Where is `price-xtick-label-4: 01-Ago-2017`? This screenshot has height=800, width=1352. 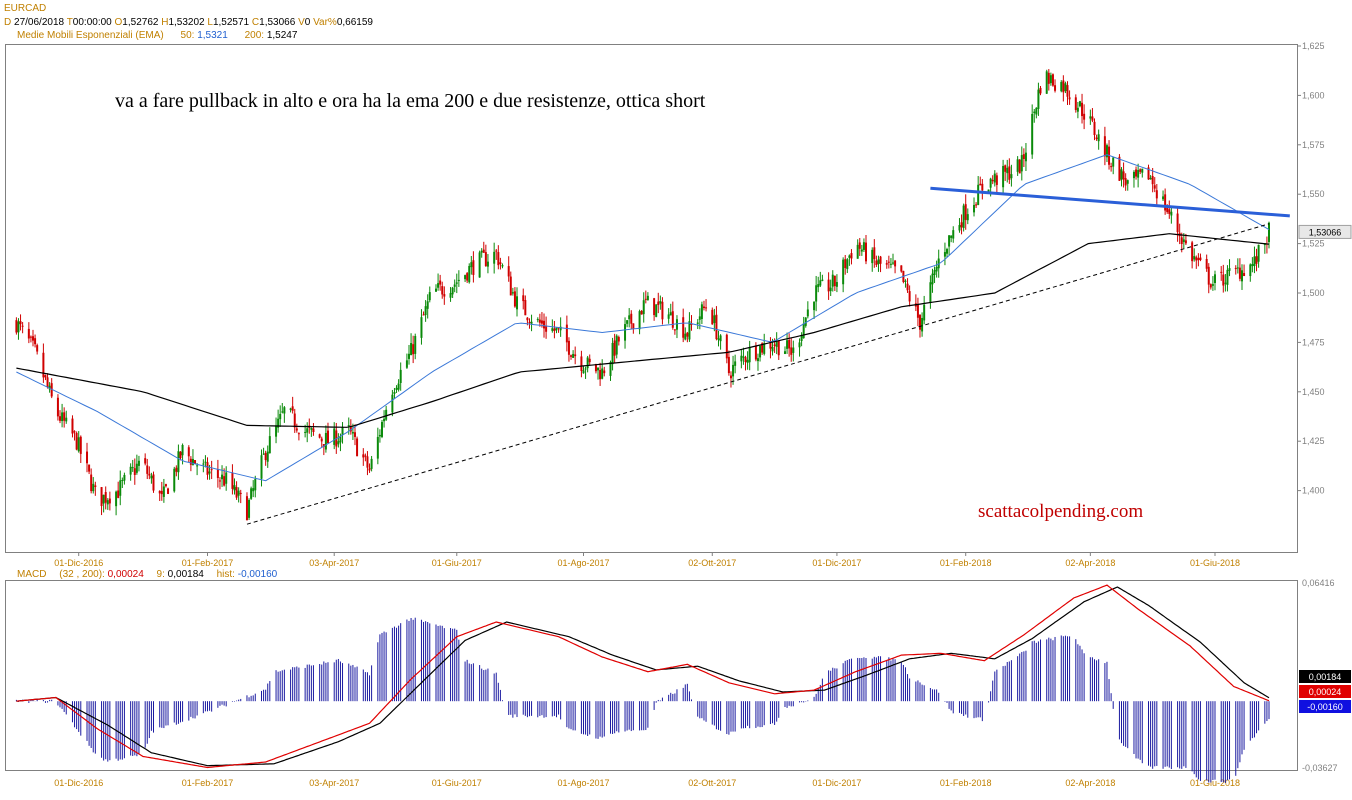
price-xtick-label-4: 01-Ago-2017 is located at coordinates (583, 563).